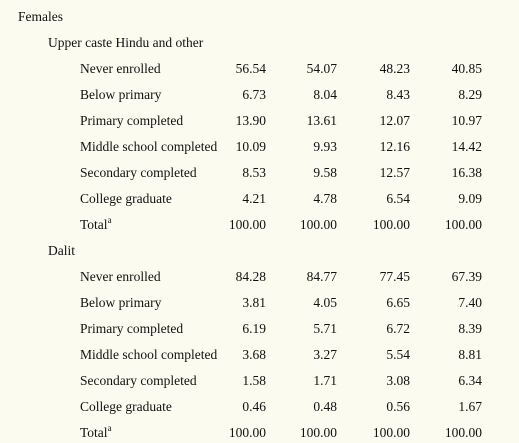 The height and width of the screenshot is (443, 519). What do you see at coordinates (466, 120) in the screenshot?
I see `cell-value: 10.97` at bounding box center [466, 120].